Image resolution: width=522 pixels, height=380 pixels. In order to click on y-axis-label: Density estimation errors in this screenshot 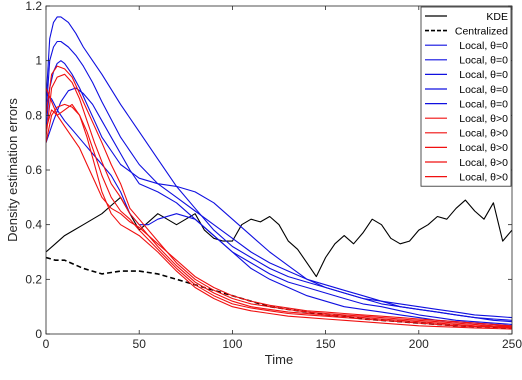, I will do `click(12, 170)`.